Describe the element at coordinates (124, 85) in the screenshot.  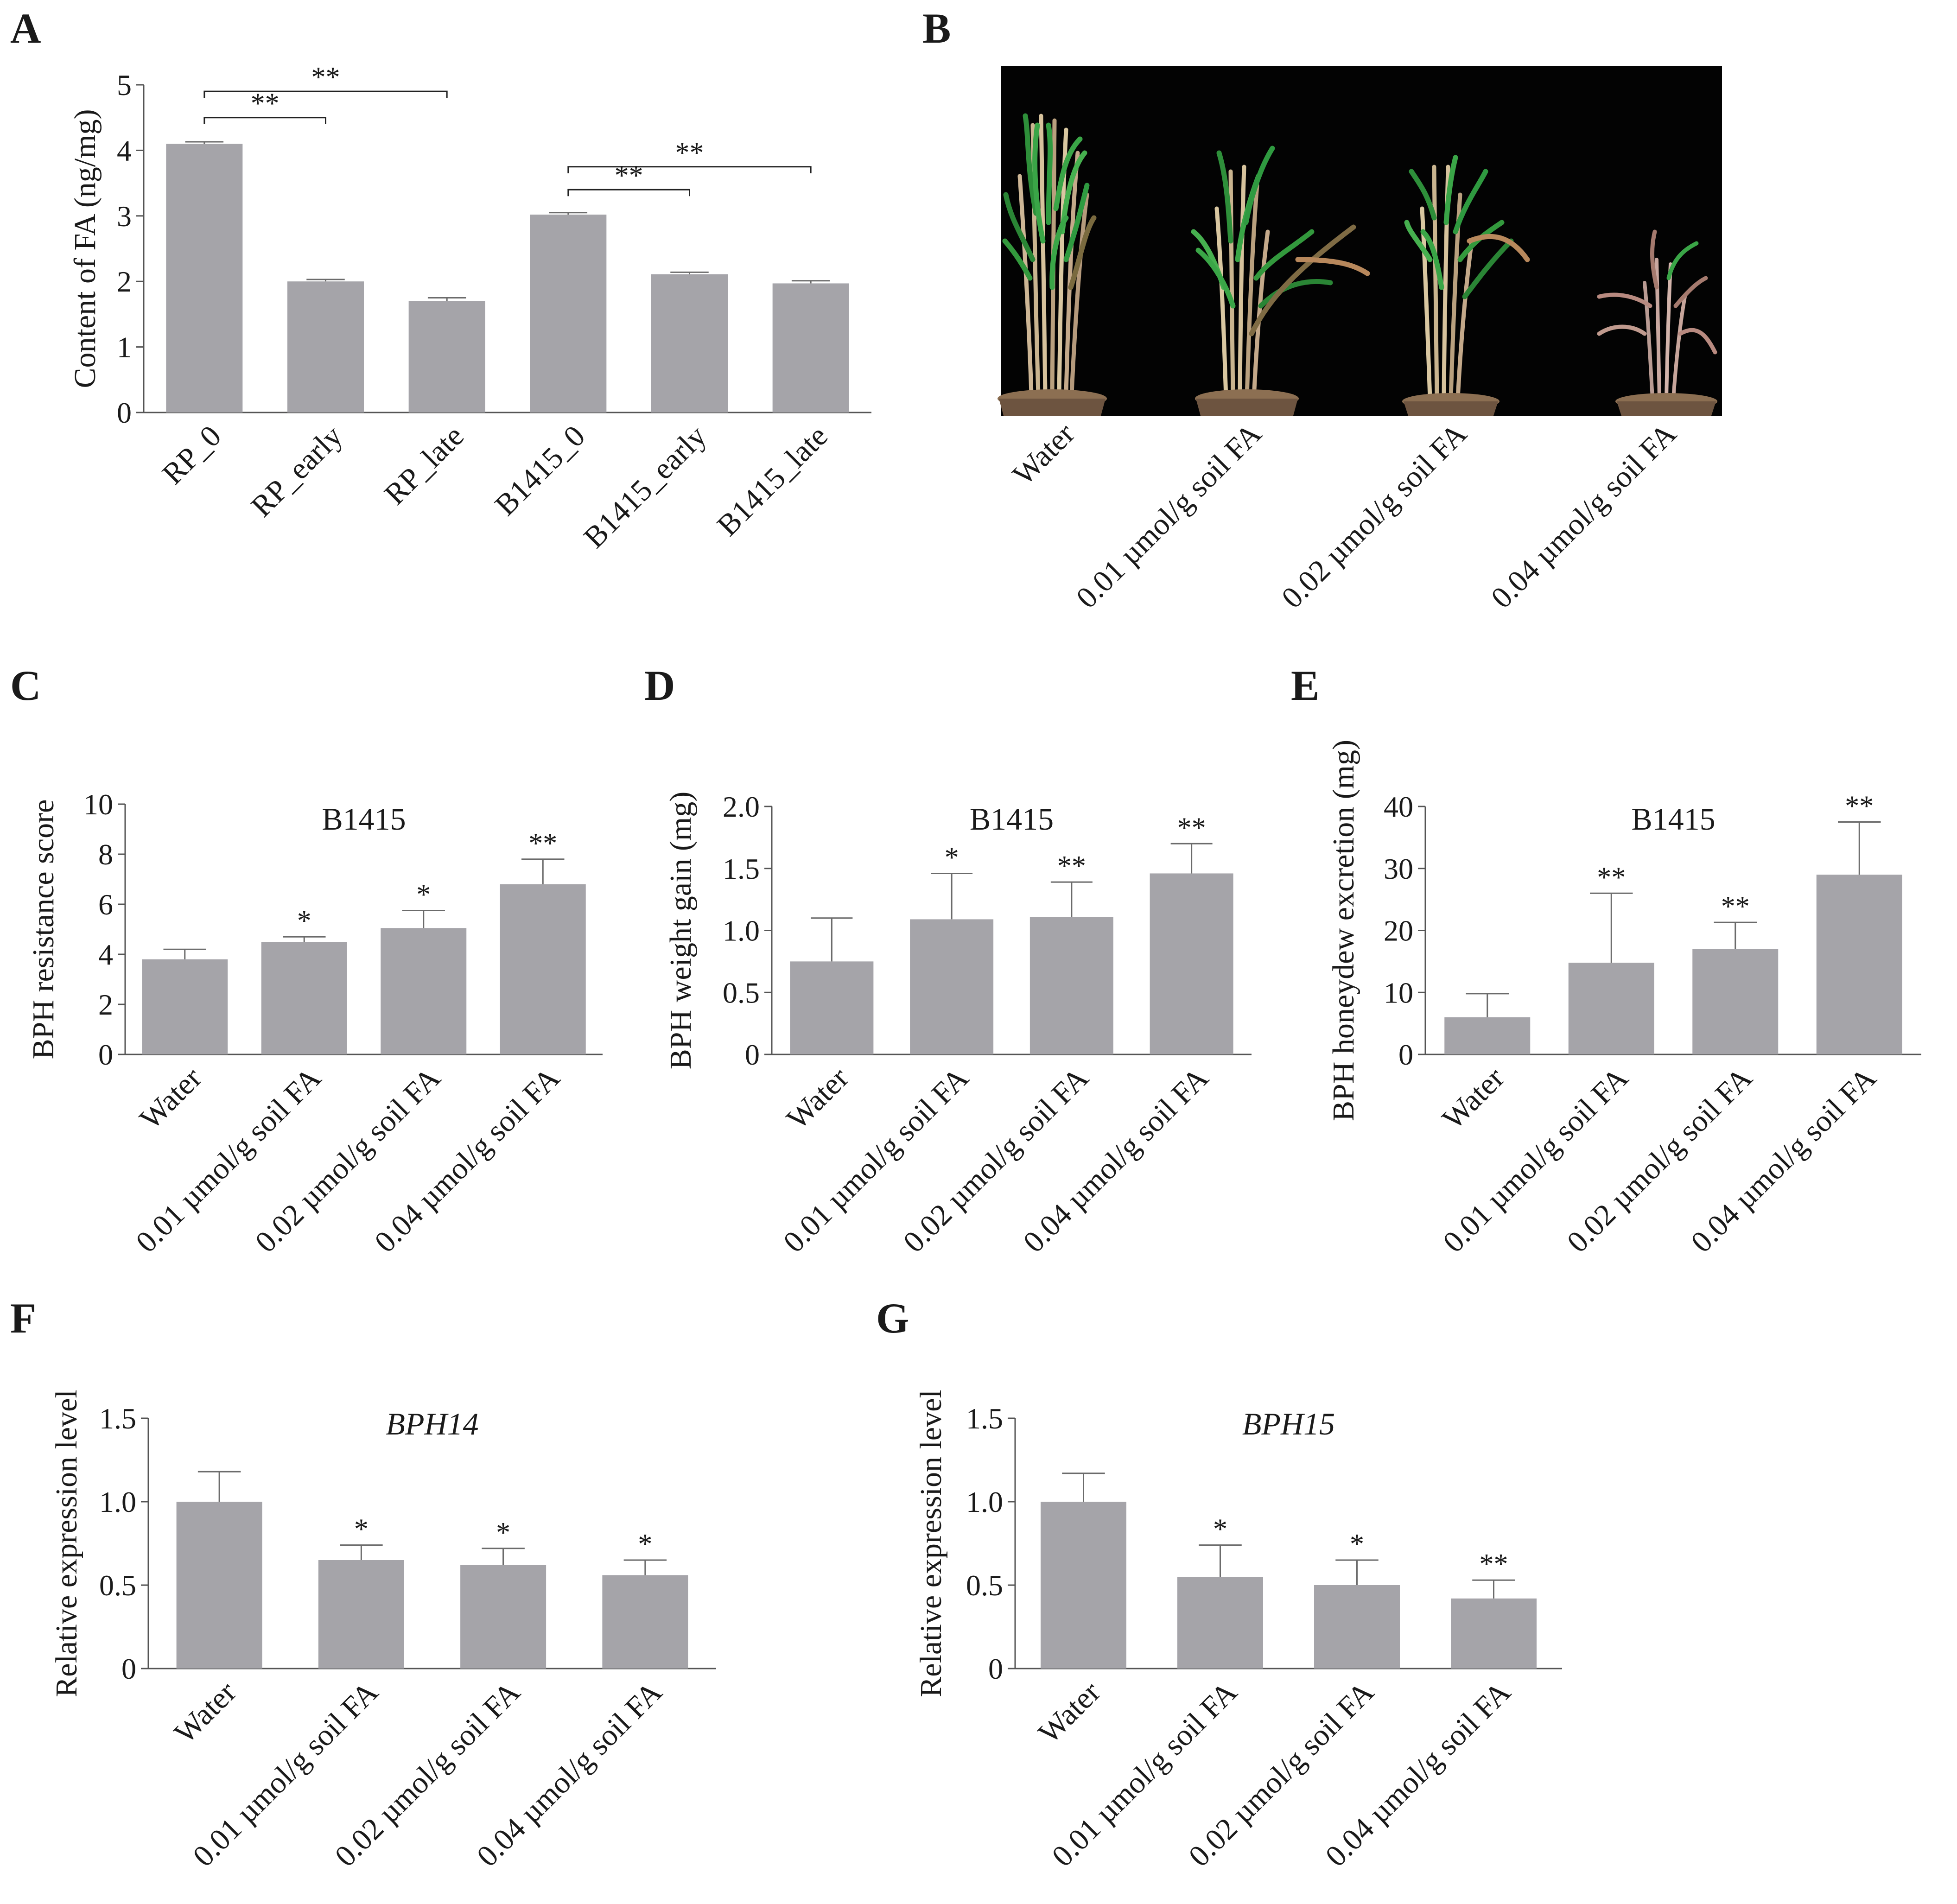
I see `y-tick-label: 5` at that location.